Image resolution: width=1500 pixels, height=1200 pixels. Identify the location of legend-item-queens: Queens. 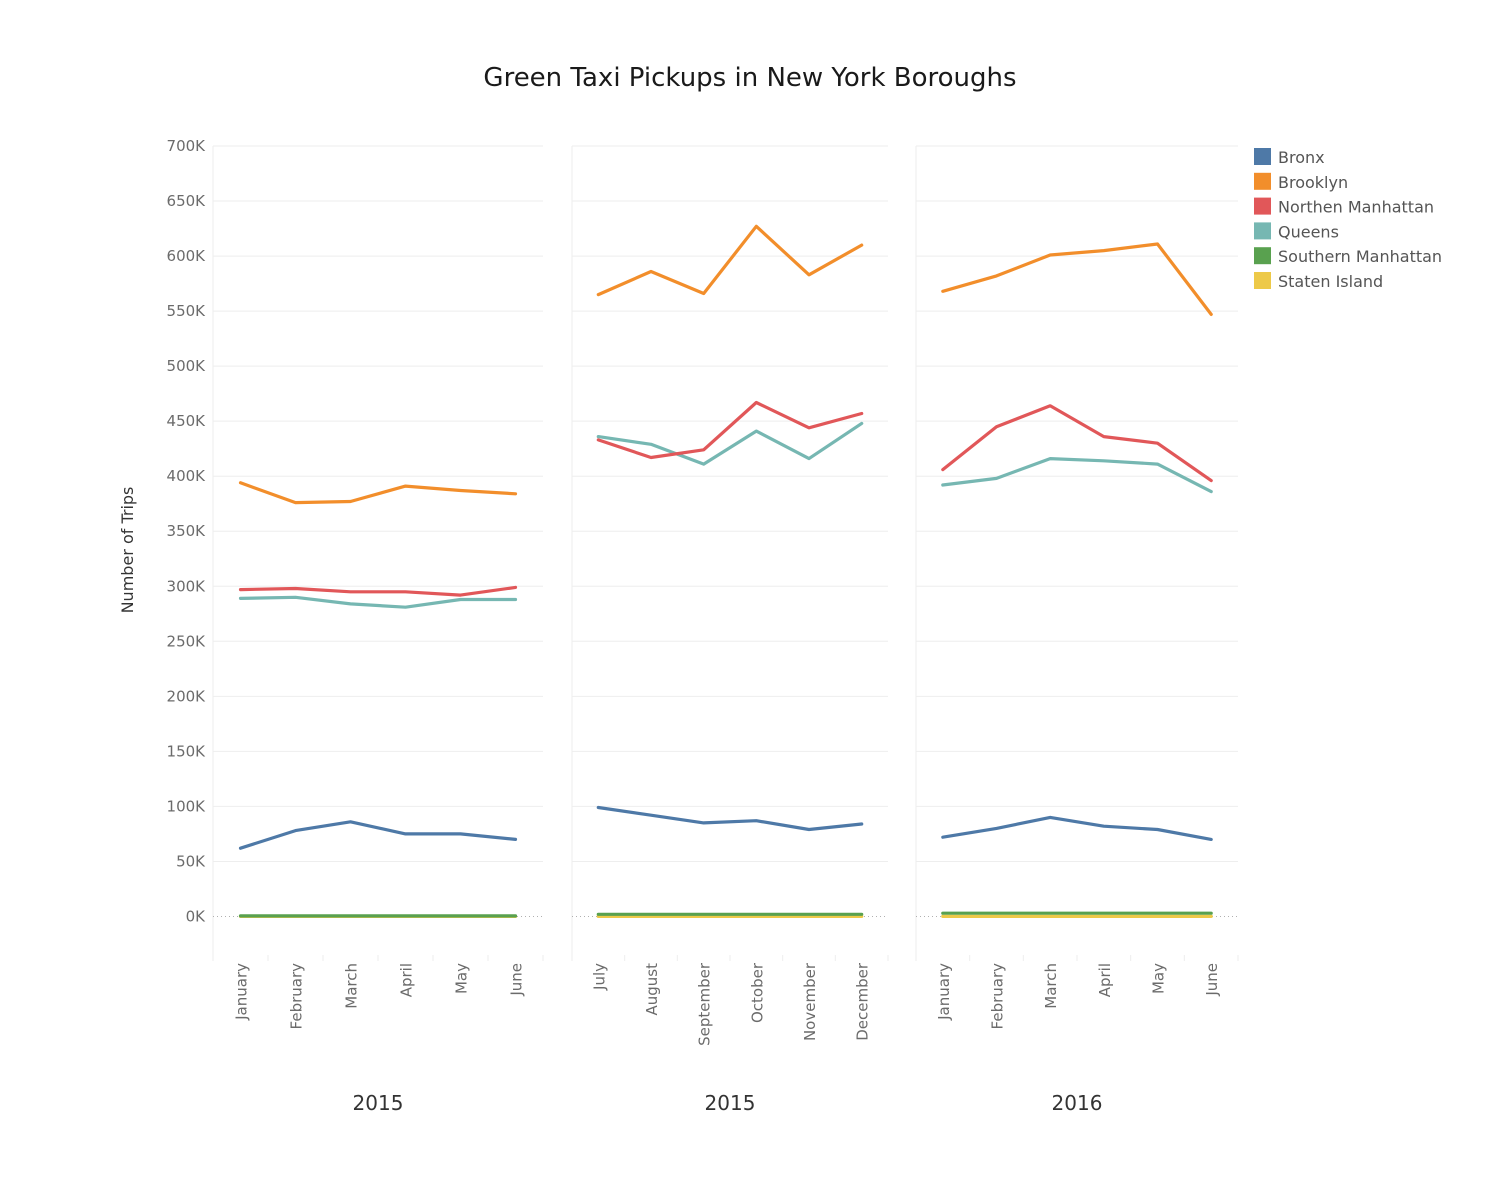
(1296, 231).